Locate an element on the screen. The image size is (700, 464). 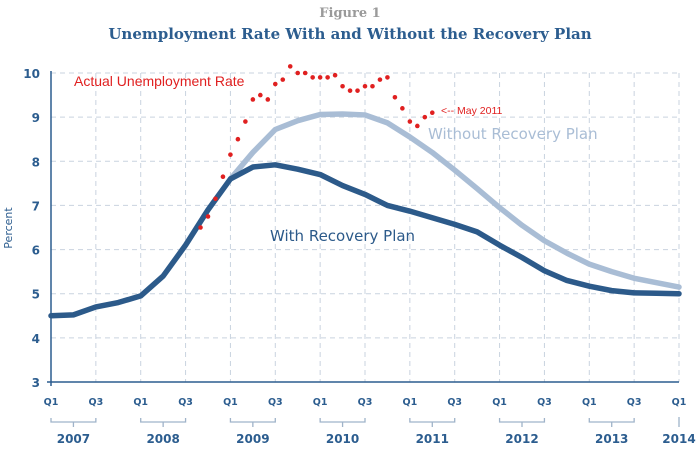
y-axis-title: Percent is located at coordinates (8, 228).